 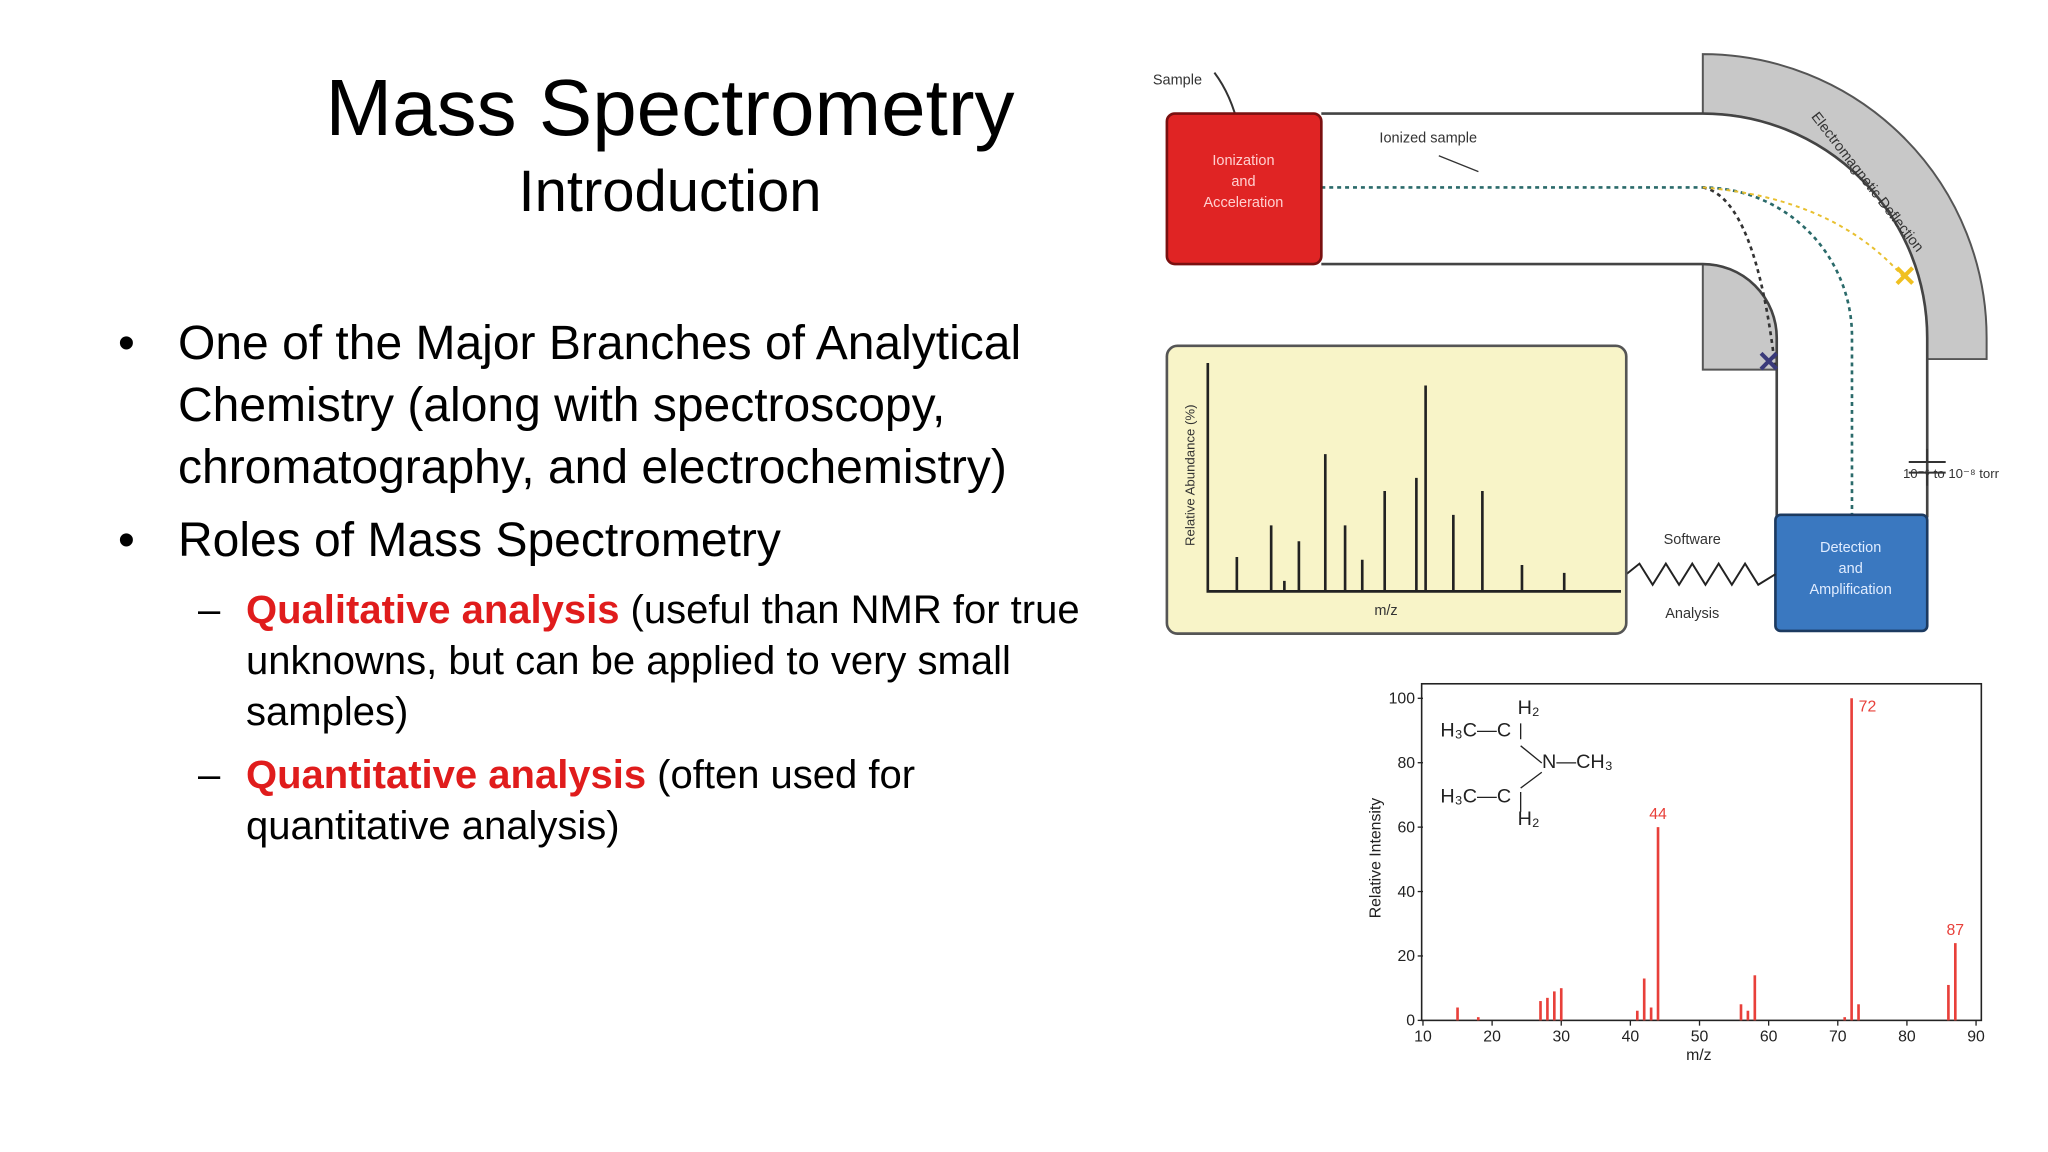 I want to click on bullet: Roles of Mass Spectrometry, so click(x=479, y=540).